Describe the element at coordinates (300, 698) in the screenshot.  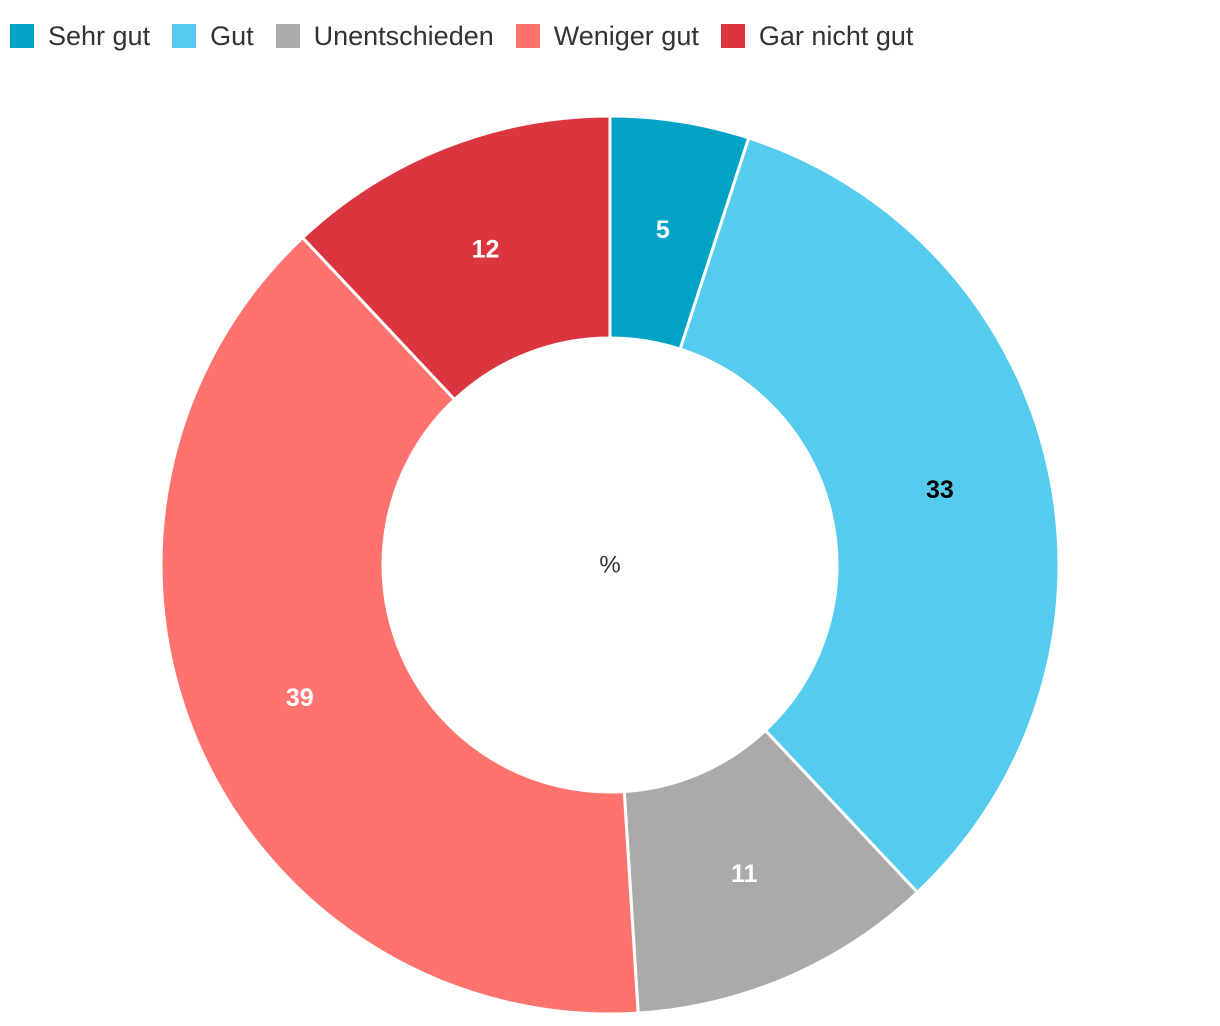
I see `slice-value-label: 39` at that location.